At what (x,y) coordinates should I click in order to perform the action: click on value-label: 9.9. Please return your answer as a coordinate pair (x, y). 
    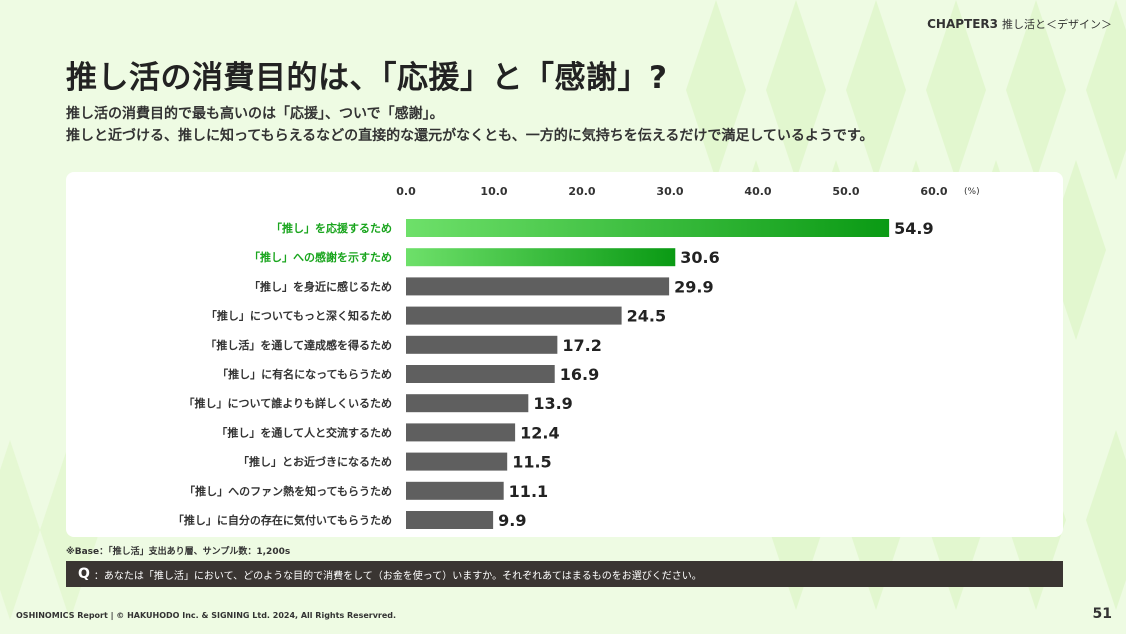
    Looking at the image, I should click on (512, 520).